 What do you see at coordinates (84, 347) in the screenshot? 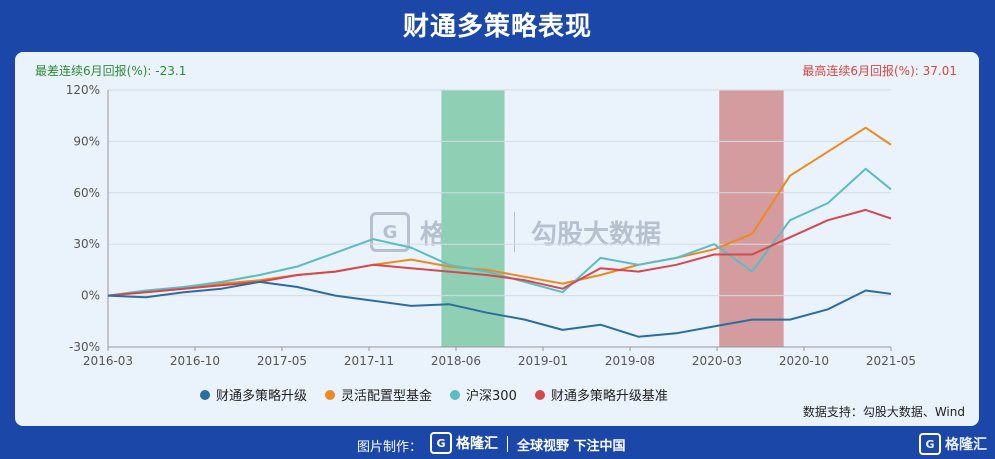
I see `y-tick-label: -30%` at bounding box center [84, 347].